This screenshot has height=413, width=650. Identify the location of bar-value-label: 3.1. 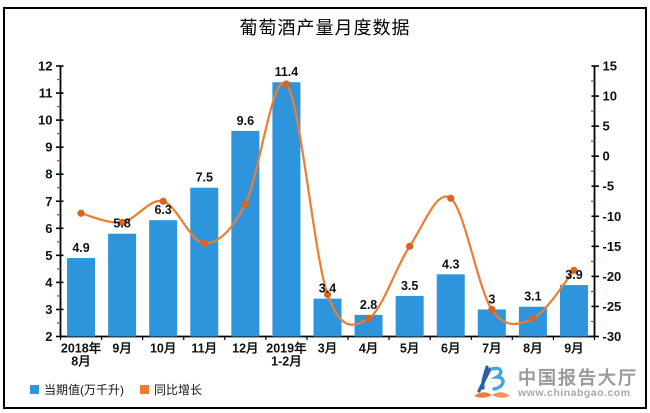
(532, 297).